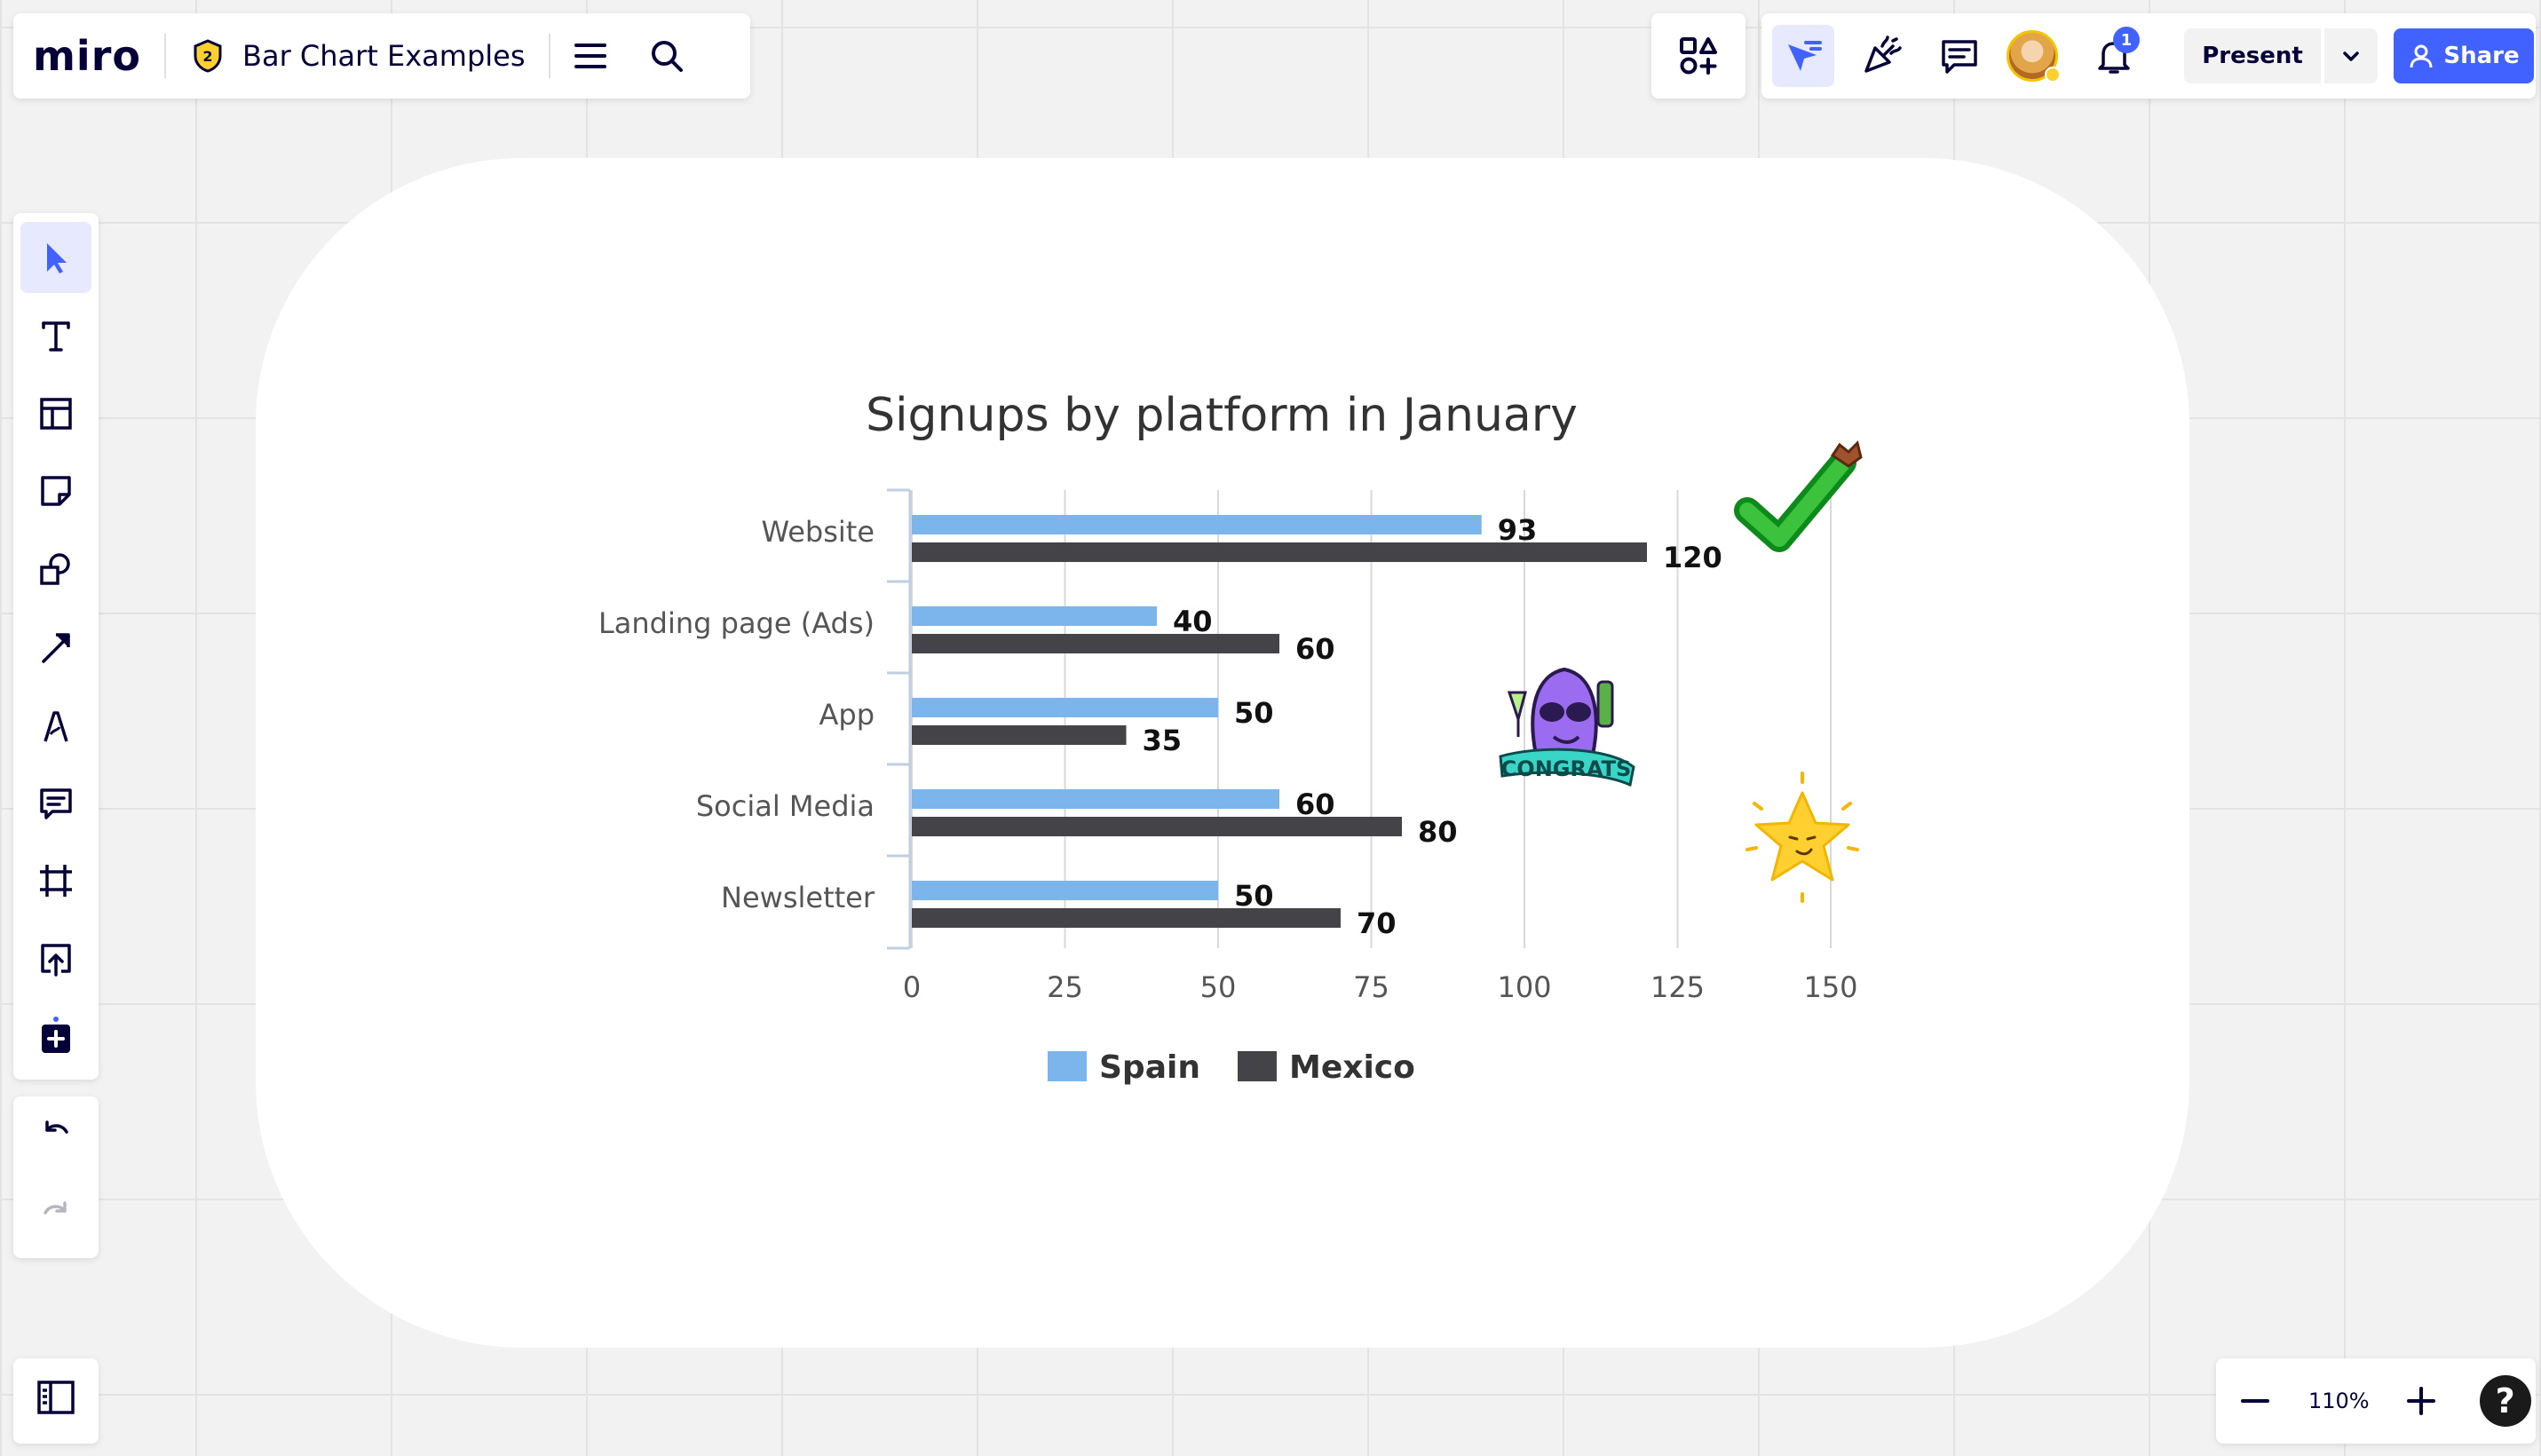 Image resolution: width=2541 pixels, height=1456 pixels. I want to click on undo-icon, so click(55, 1133).